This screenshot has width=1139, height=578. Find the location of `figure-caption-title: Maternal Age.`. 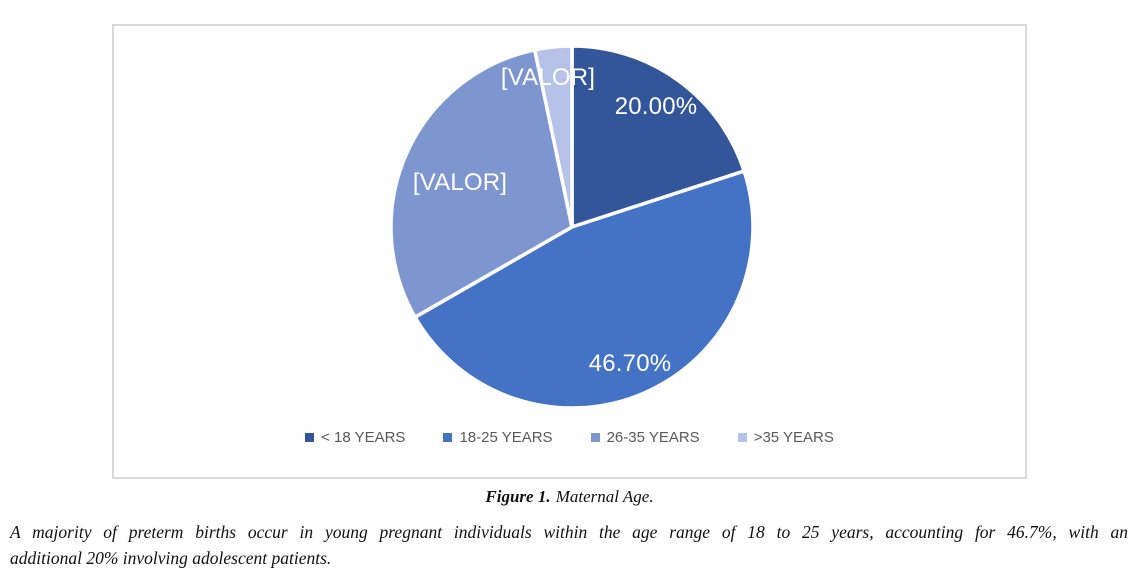

figure-caption-title: Maternal Age. is located at coordinates (604, 496).